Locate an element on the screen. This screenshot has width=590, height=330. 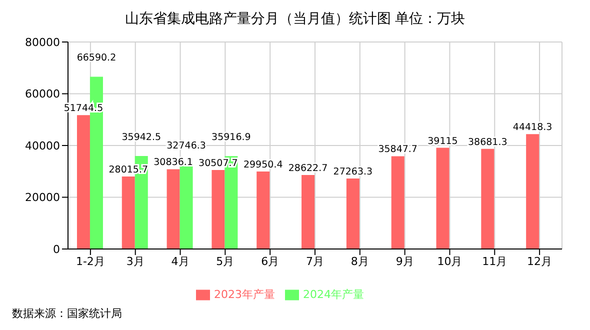
x-tick-label: 10月 is located at coordinates (449, 261).